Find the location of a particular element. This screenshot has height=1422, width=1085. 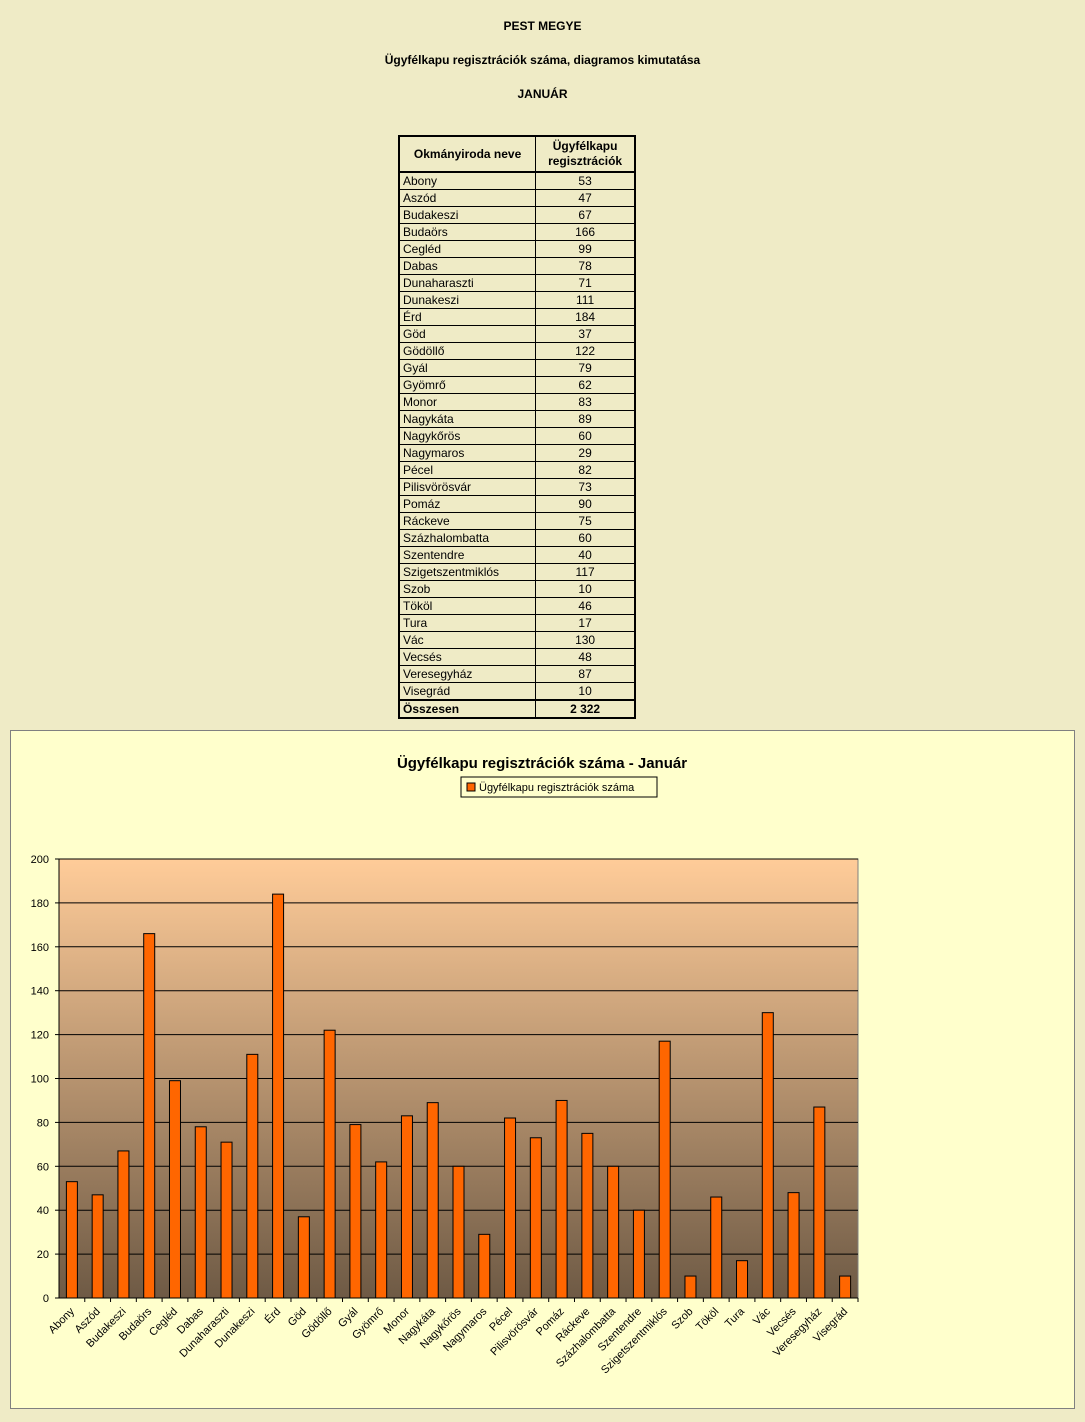

table-row: Veresegyház 87 is located at coordinates (517, 674).